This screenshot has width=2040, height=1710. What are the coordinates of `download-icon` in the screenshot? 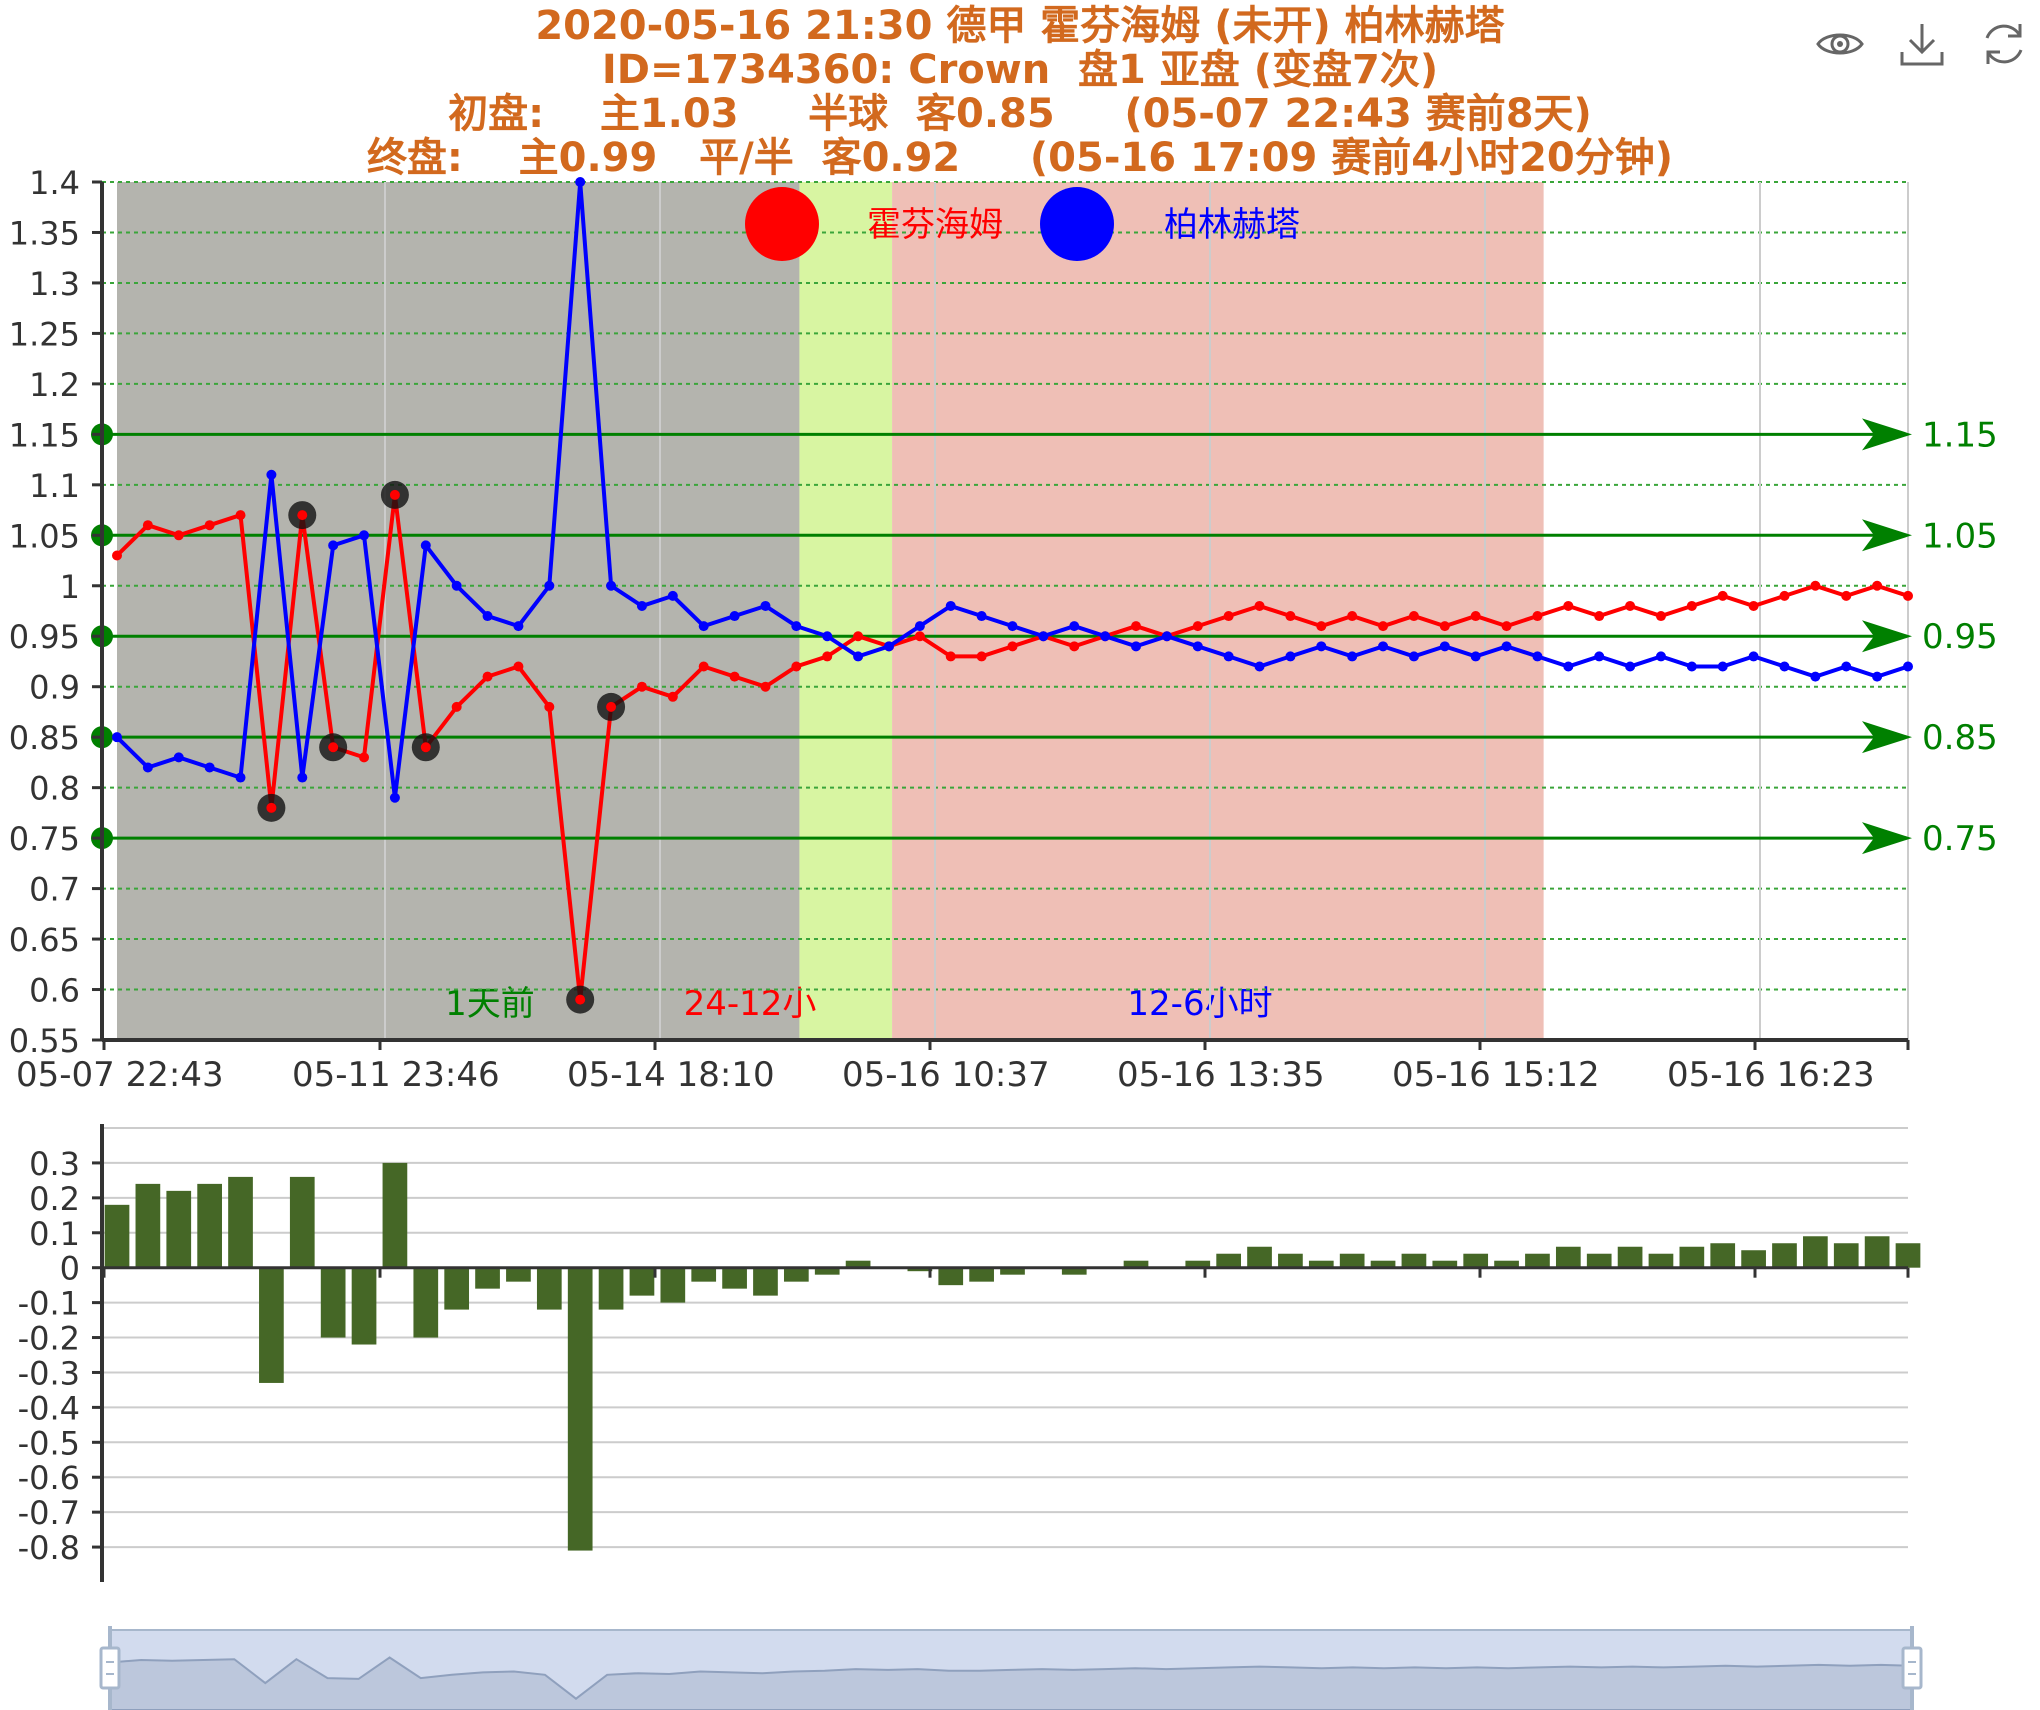 It's located at (1922, 44).